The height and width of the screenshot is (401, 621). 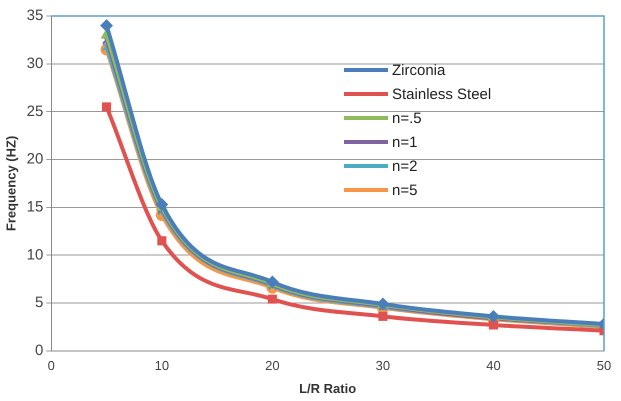 I want to click on y-tick-label: 10, so click(x=35, y=255).